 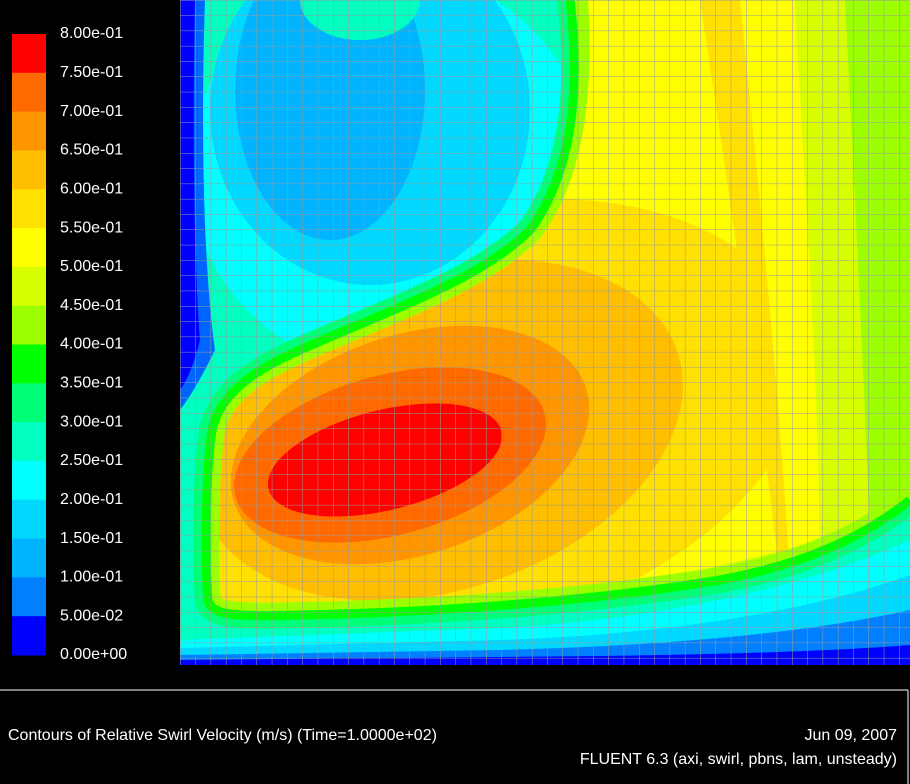 What do you see at coordinates (91, 227) in the screenshot?
I see `colorbar-label: 5.50e-01` at bounding box center [91, 227].